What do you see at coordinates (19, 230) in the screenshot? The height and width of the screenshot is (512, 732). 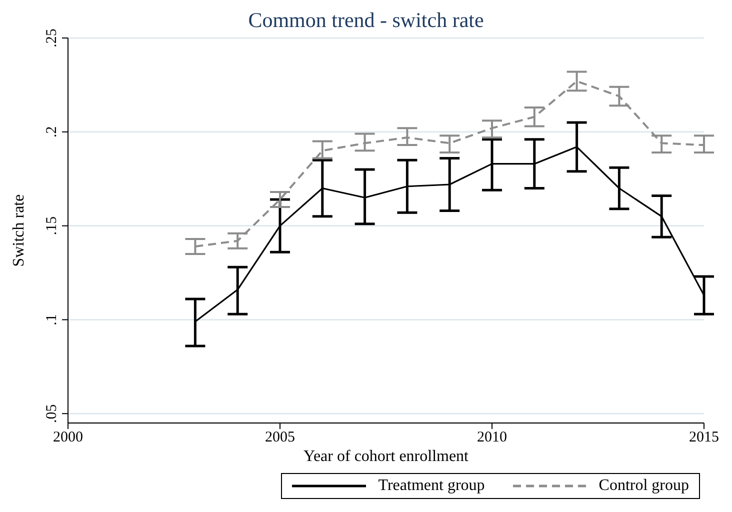 I see `y-axis-title: Switch rate` at bounding box center [19, 230].